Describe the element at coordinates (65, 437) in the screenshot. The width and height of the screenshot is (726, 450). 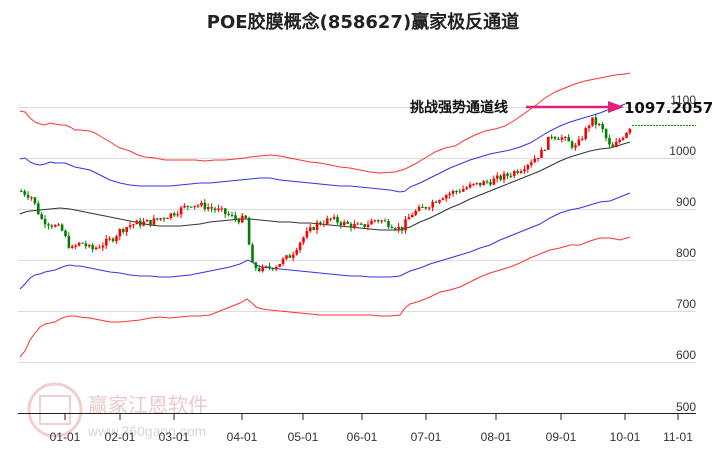
I see `x-tick-01-01: 01-01` at that location.